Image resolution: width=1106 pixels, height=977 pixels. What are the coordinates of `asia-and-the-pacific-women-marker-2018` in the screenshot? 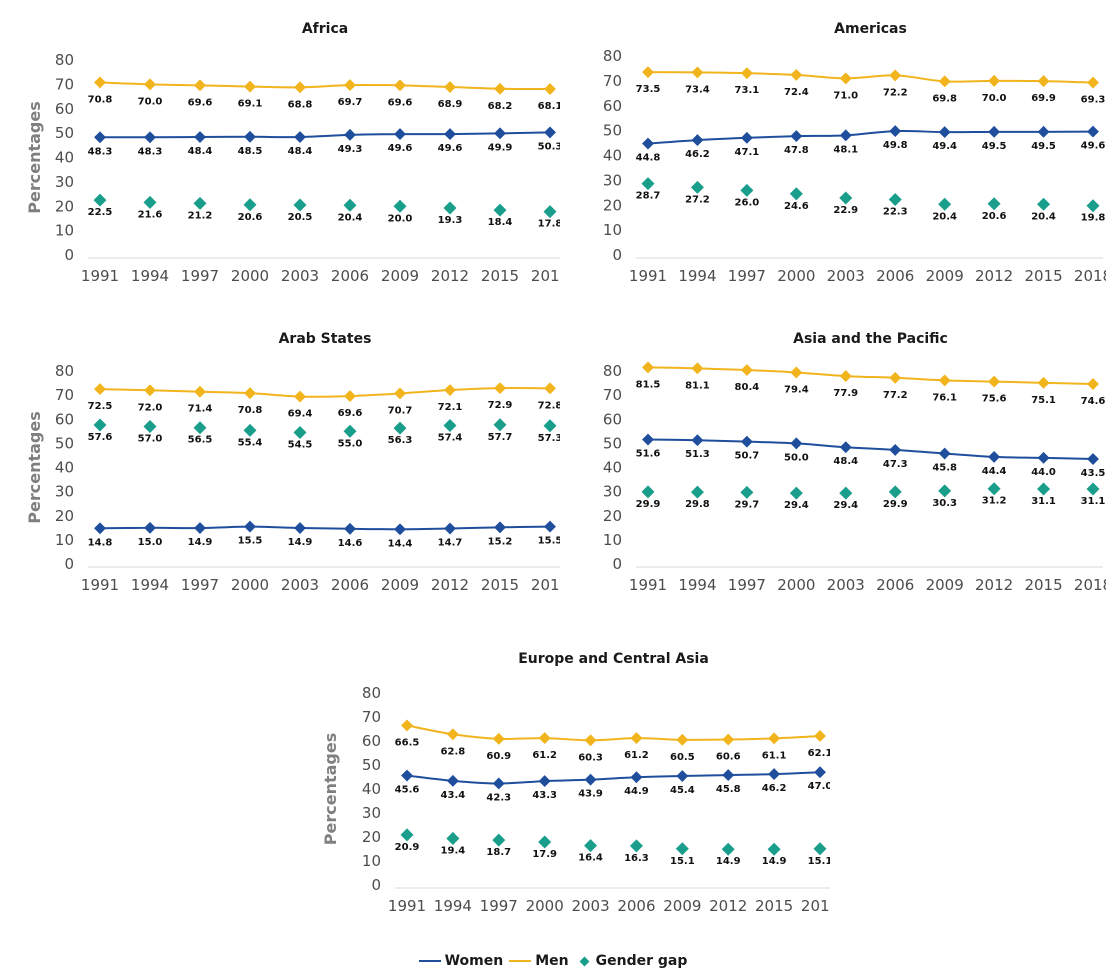 It's located at (1093, 459).